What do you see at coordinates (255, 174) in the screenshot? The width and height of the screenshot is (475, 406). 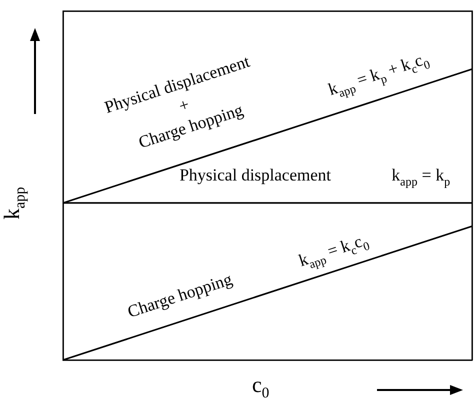 I see `annotation: Physical displacement` at bounding box center [255, 174].